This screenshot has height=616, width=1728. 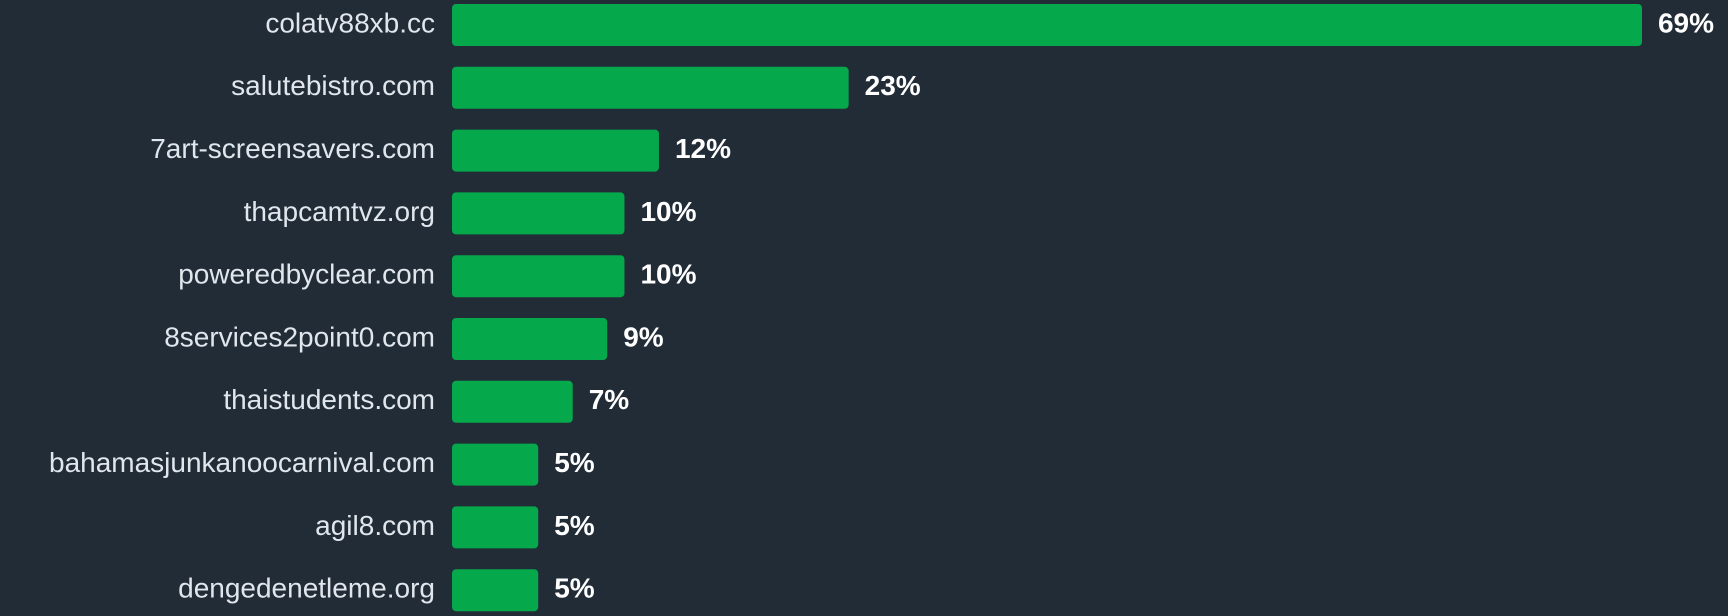 I want to click on category-label: salutebistro.com, so click(x=333, y=85).